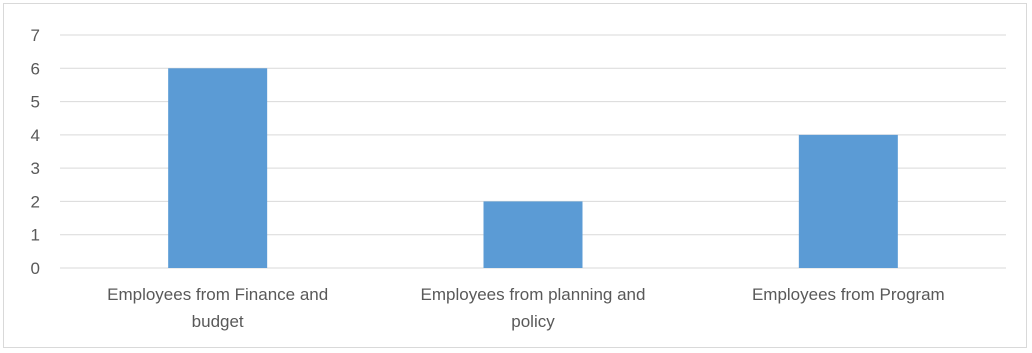  Describe the element at coordinates (533, 308) in the screenshot. I see `x-category-label: Employees from planning and policy` at that location.